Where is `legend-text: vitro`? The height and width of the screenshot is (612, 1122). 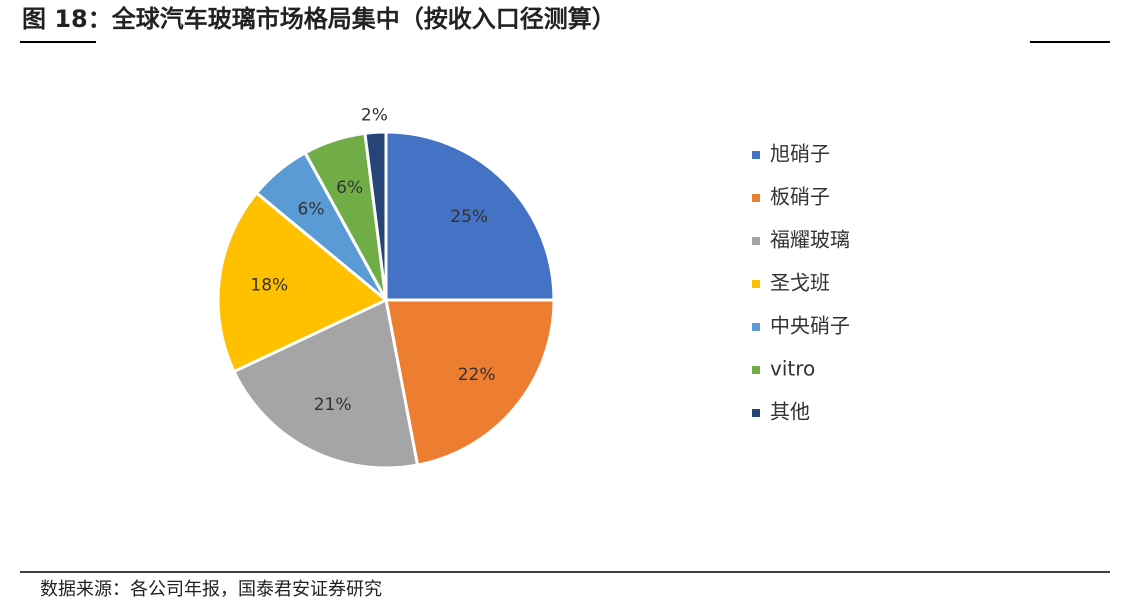 legend-text: vitro is located at coordinates (792, 369).